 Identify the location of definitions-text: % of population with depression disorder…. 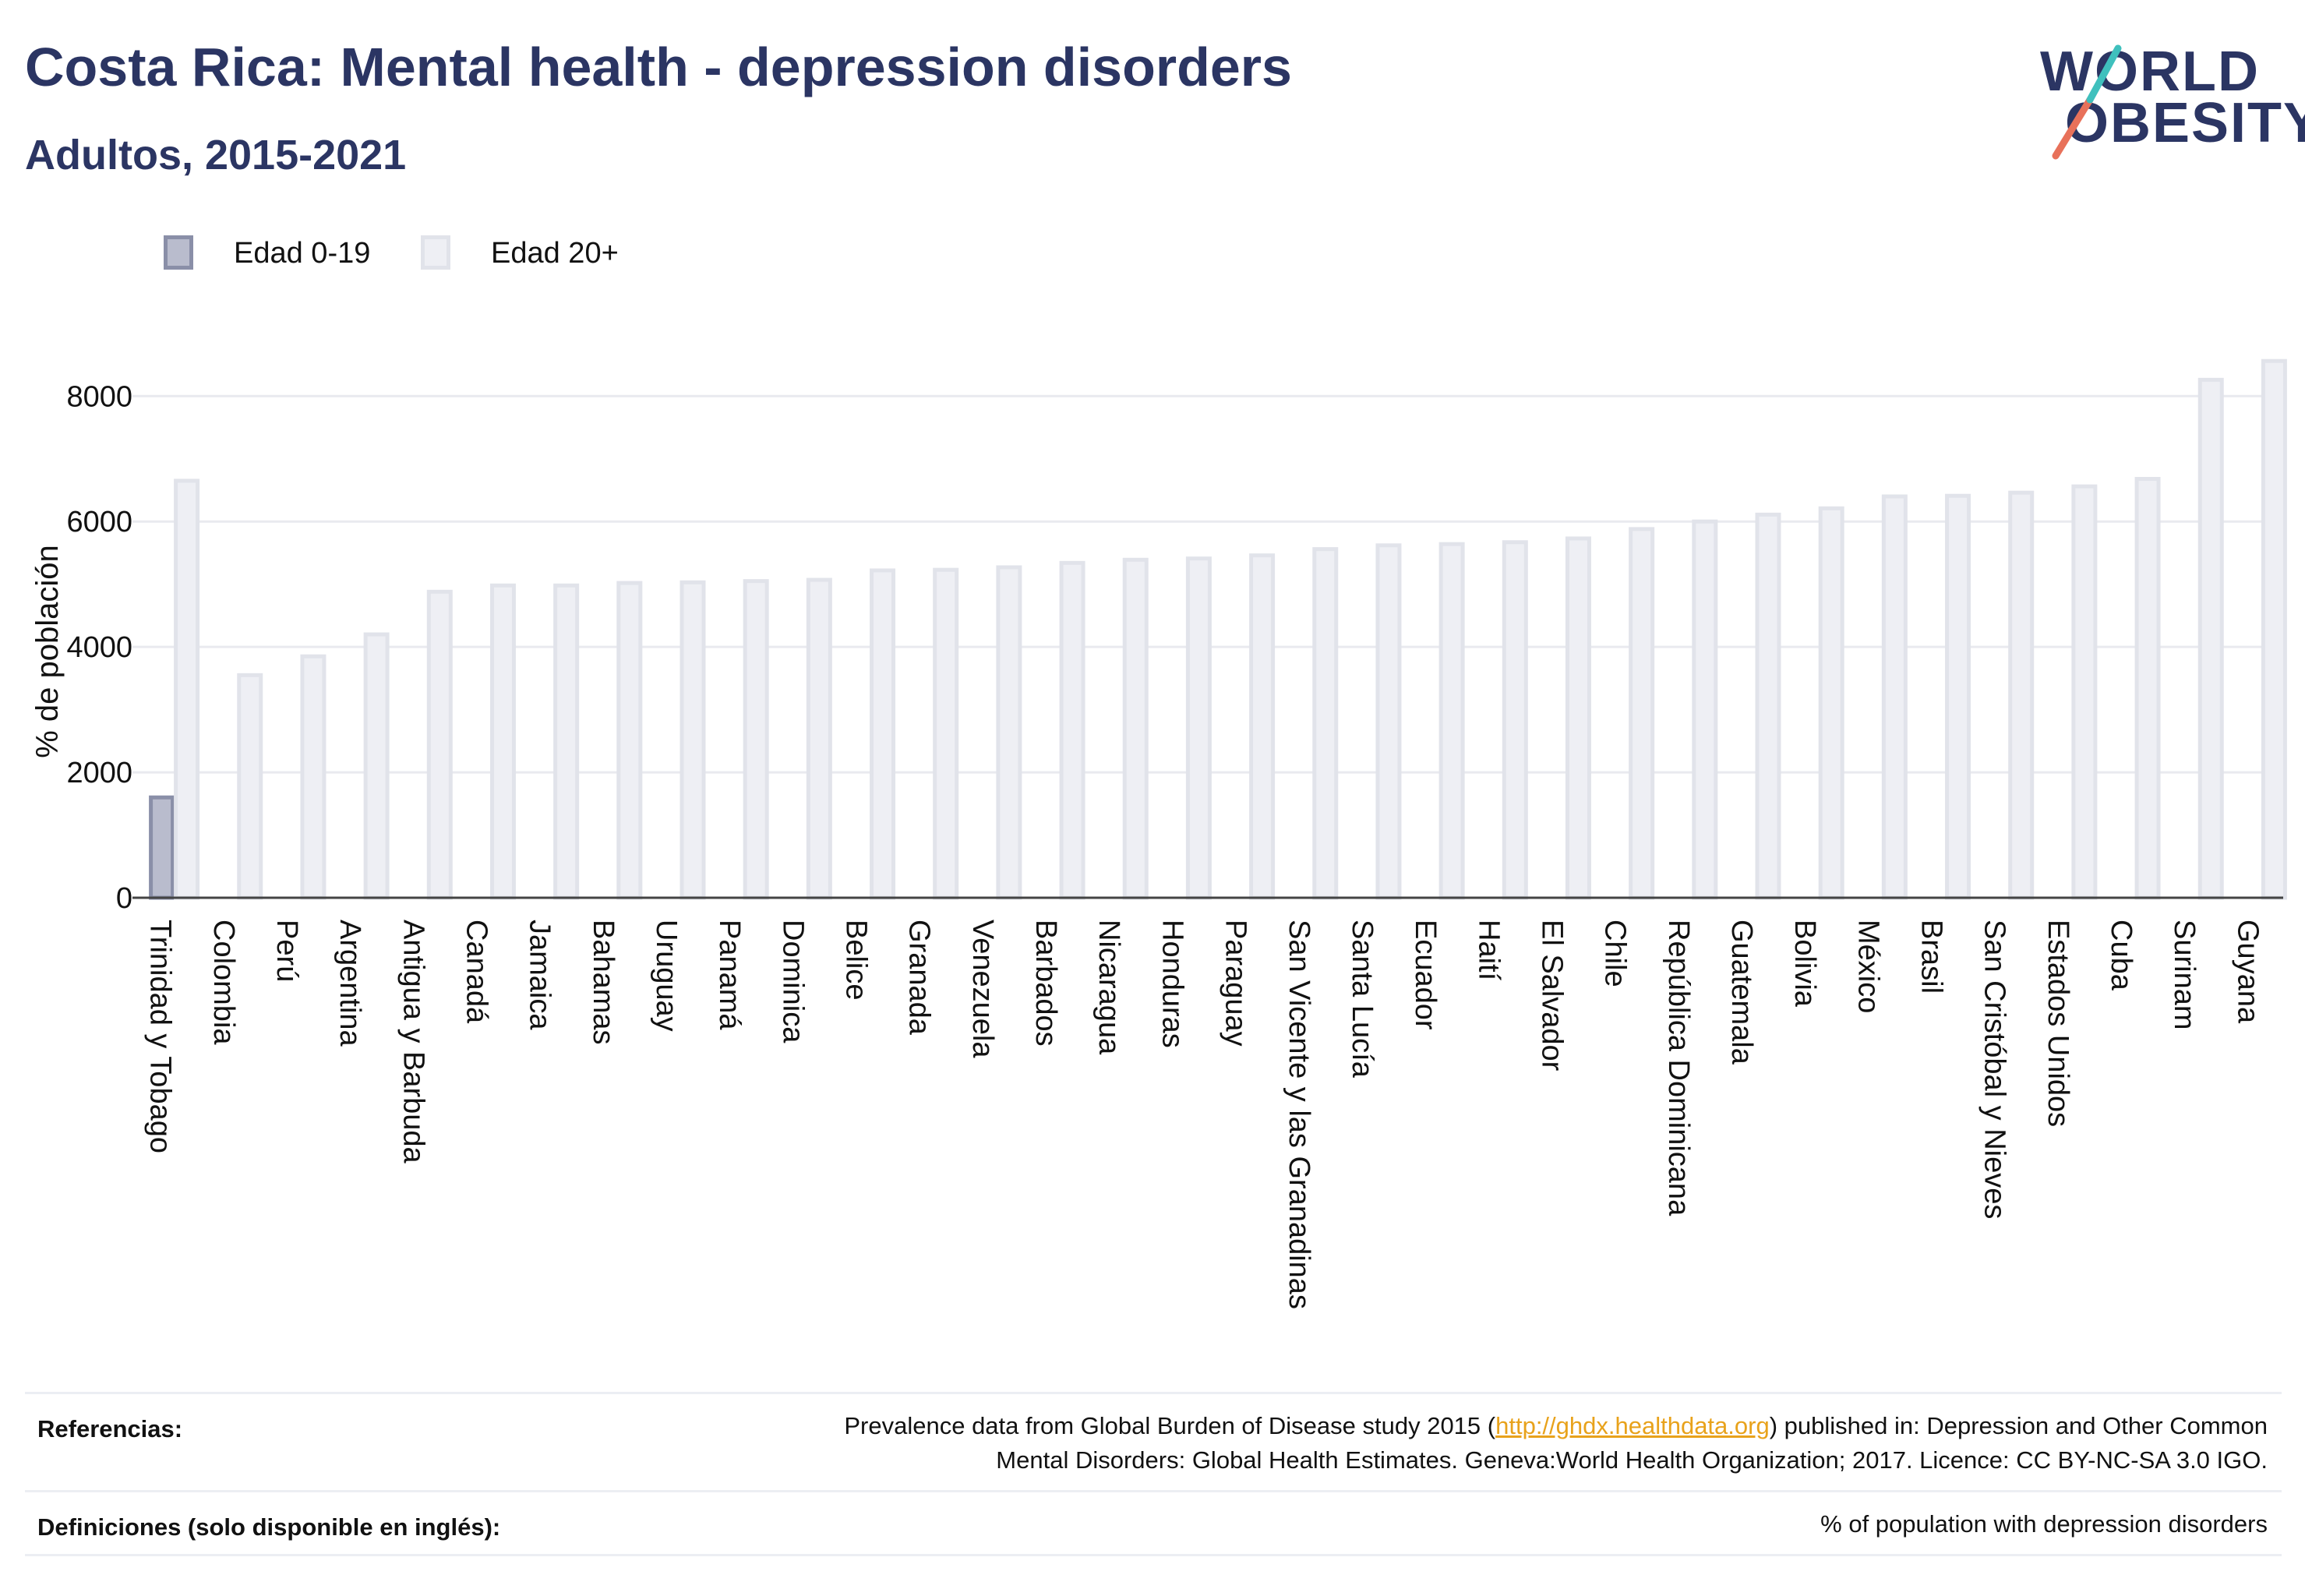
(2044, 1524).